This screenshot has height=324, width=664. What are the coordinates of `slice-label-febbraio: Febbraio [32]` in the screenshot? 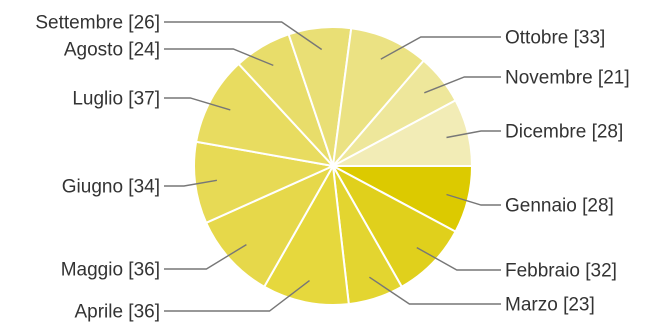 It's located at (561, 271).